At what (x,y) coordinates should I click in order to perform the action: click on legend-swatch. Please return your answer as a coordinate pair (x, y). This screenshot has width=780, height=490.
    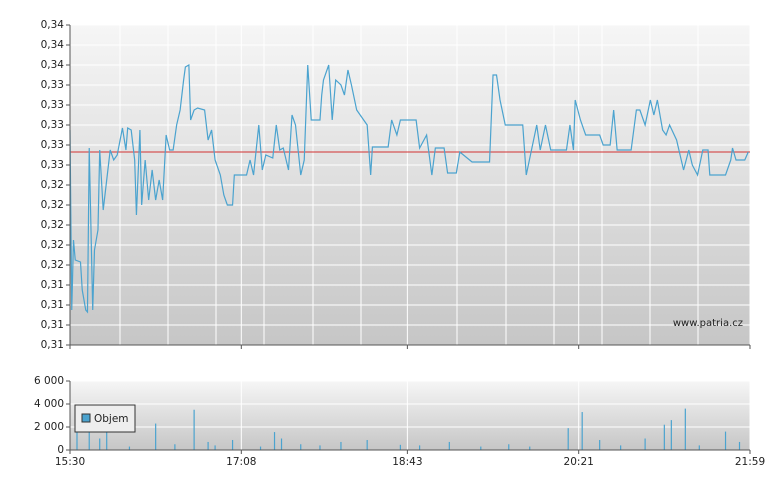
    Looking at the image, I should click on (86, 418).